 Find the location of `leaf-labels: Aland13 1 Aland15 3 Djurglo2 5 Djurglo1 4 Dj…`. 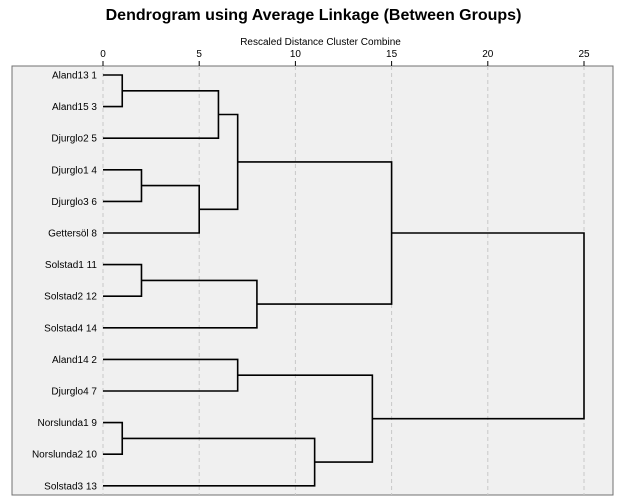

leaf-labels: Aland13 1 Aland15 3 Djurglo2 5 Djurglo1 4 Dj… is located at coordinates (64, 282).